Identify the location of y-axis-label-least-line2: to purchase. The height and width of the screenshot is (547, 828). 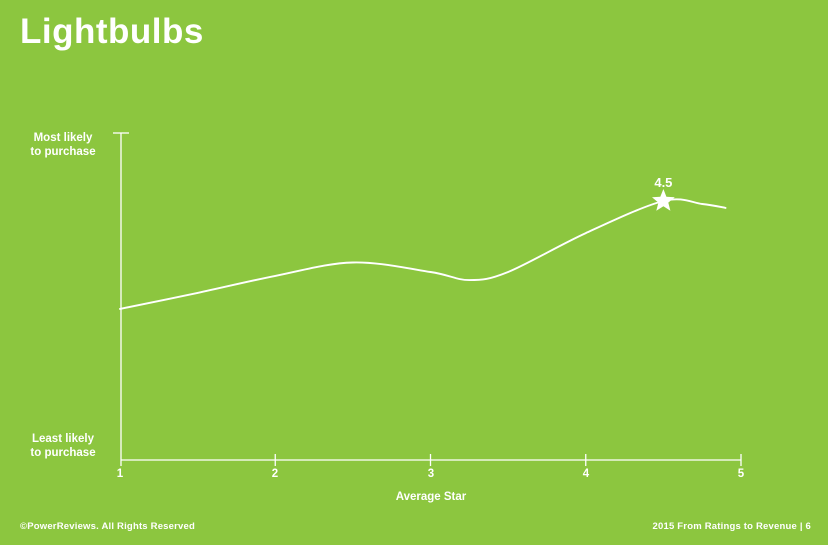
(63, 452).